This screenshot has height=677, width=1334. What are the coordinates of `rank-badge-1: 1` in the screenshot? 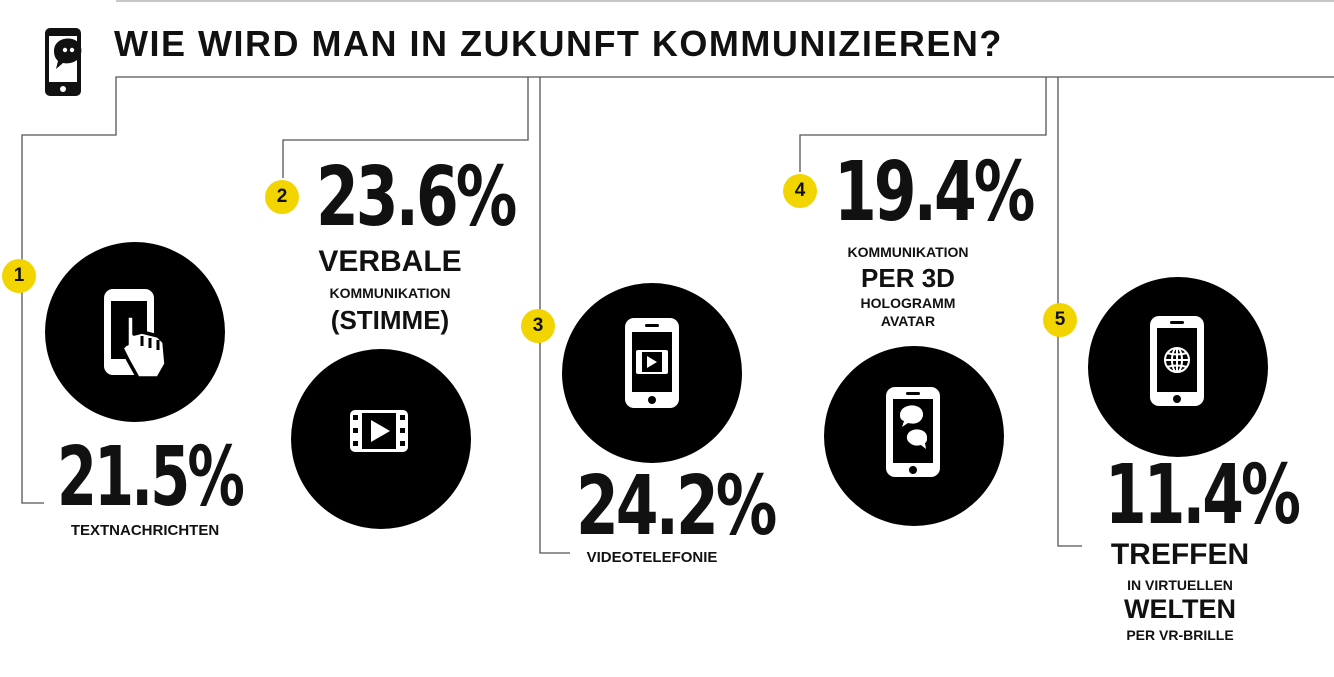 It's located at (19, 276).